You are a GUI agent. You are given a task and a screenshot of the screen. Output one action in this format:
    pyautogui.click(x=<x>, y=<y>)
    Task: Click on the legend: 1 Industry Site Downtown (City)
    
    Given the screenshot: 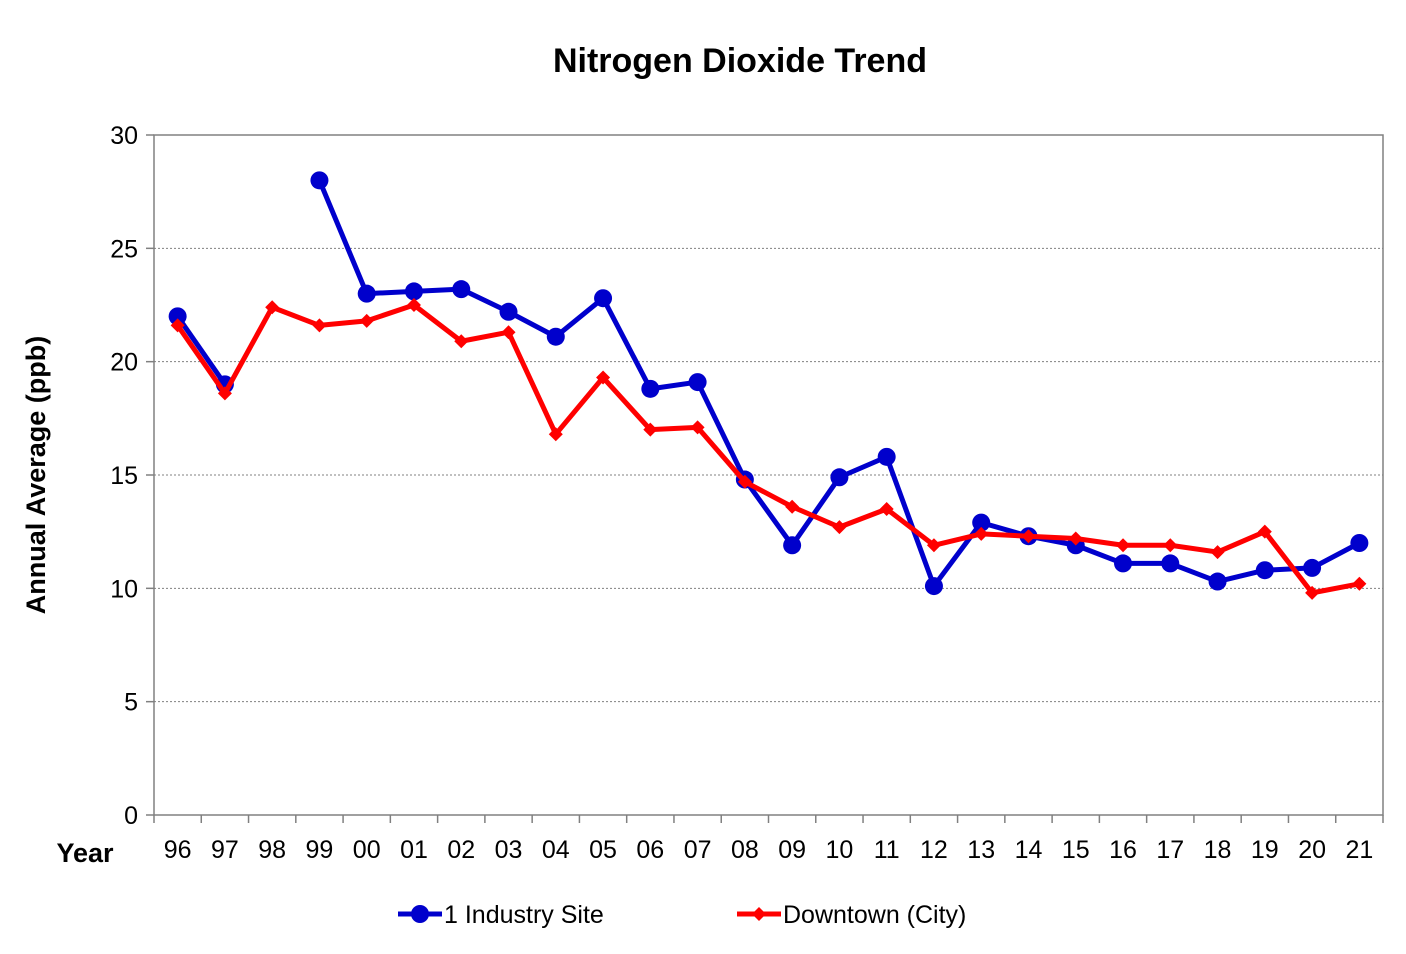 What is the action you would take?
    pyautogui.click(x=682, y=915)
    